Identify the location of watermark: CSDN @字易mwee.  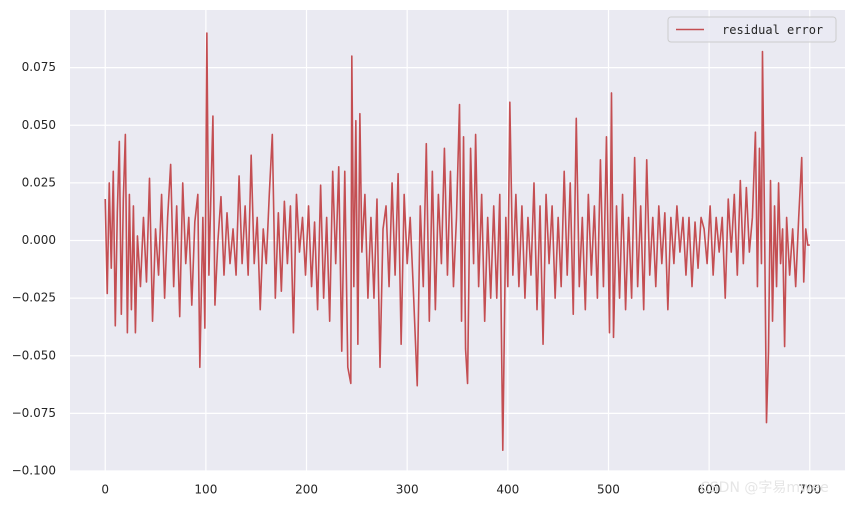
(764, 488).